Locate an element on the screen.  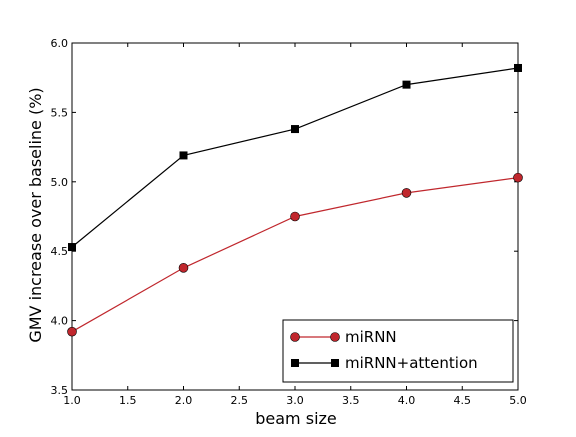
x-tick-label: 1.0 is located at coordinates (72, 400).